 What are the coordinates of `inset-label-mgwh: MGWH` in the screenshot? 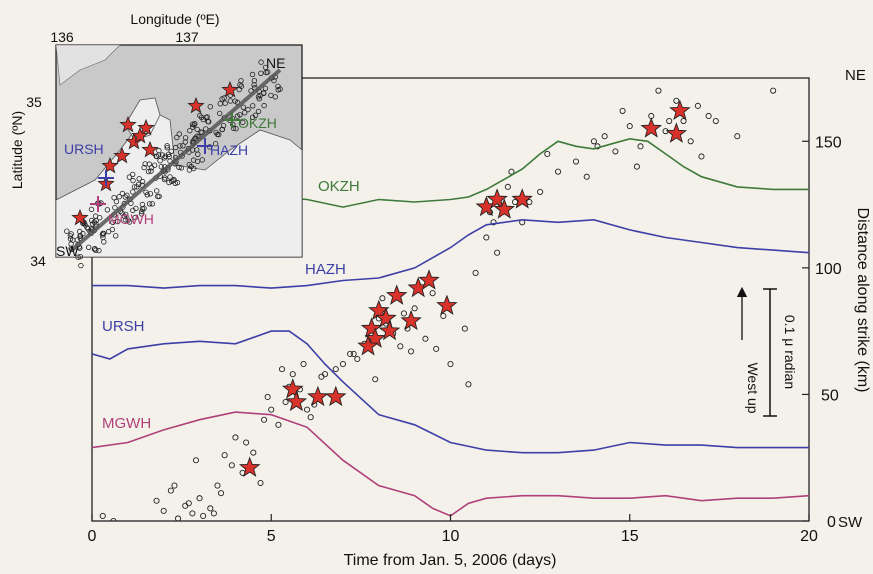 It's located at (131, 219).